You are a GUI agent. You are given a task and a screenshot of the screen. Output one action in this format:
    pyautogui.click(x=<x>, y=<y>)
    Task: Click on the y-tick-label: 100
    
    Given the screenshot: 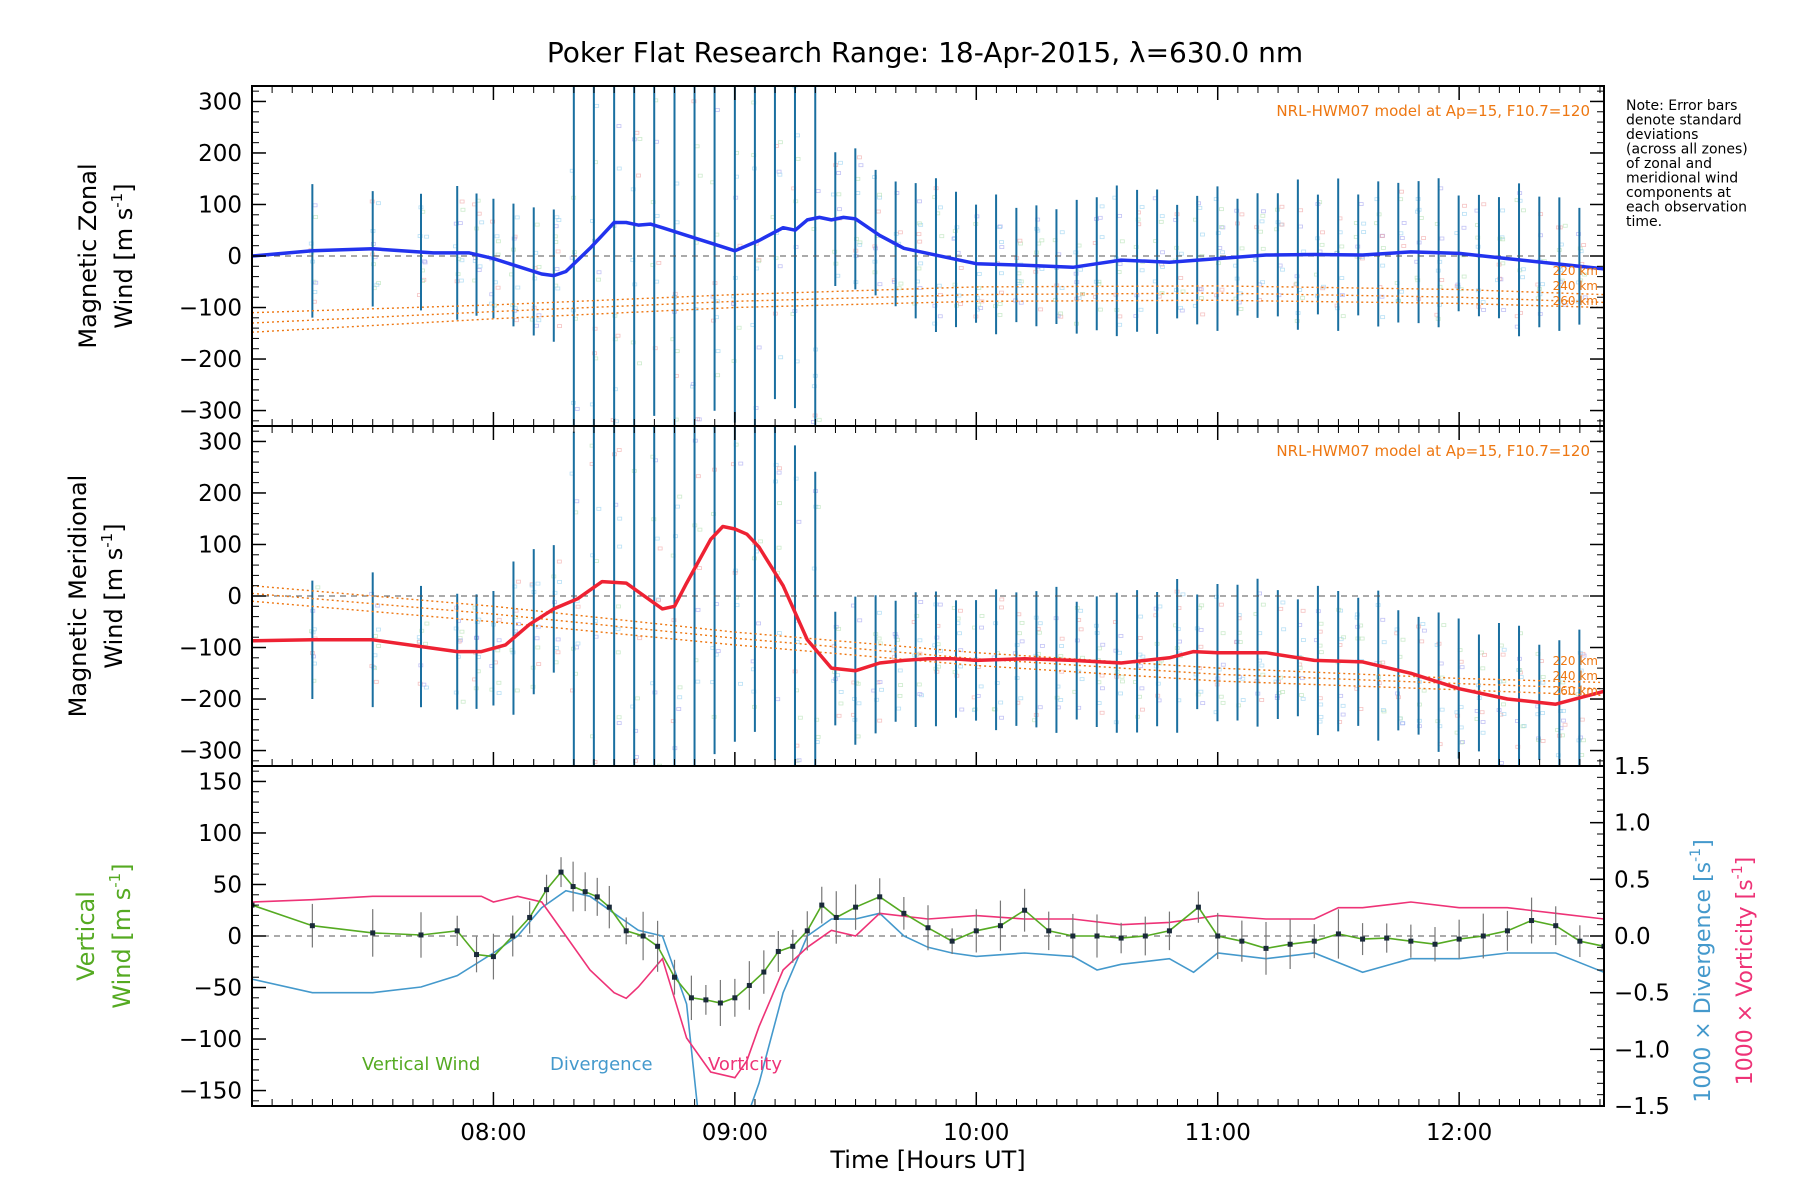 What is the action you would take?
    pyautogui.click(x=220, y=205)
    